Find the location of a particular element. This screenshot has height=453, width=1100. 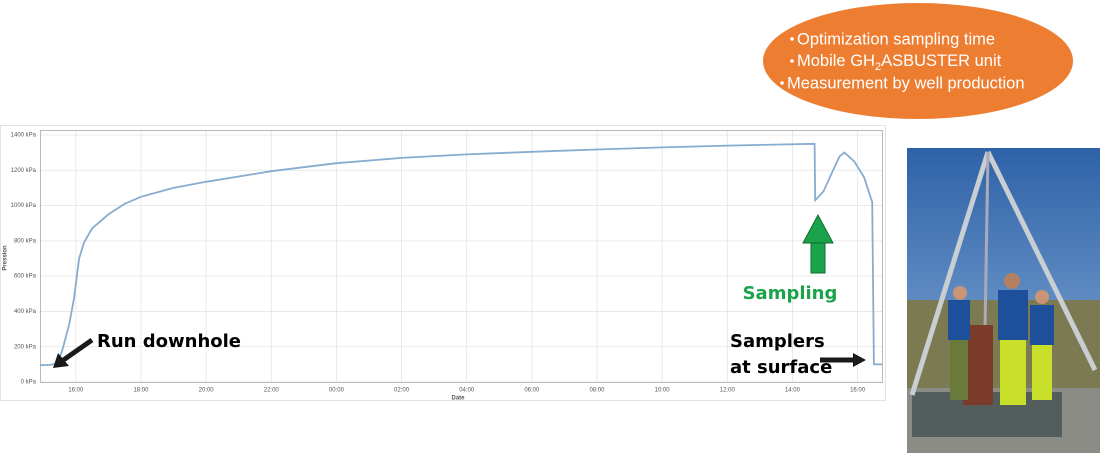

y-tick-label: 200 kPa is located at coordinates (25, 347).